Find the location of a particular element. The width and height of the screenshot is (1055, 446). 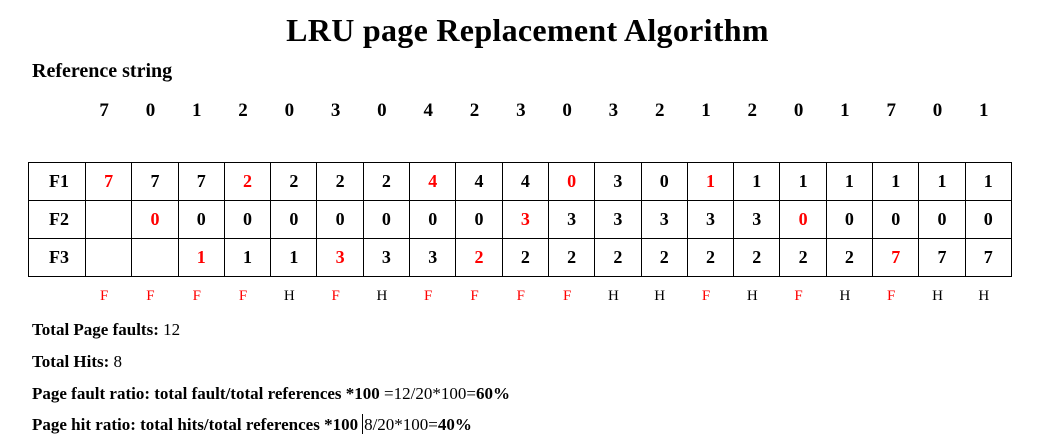

hit-ratio-calc: 8/20*100= is located at coordinates (401, 424).